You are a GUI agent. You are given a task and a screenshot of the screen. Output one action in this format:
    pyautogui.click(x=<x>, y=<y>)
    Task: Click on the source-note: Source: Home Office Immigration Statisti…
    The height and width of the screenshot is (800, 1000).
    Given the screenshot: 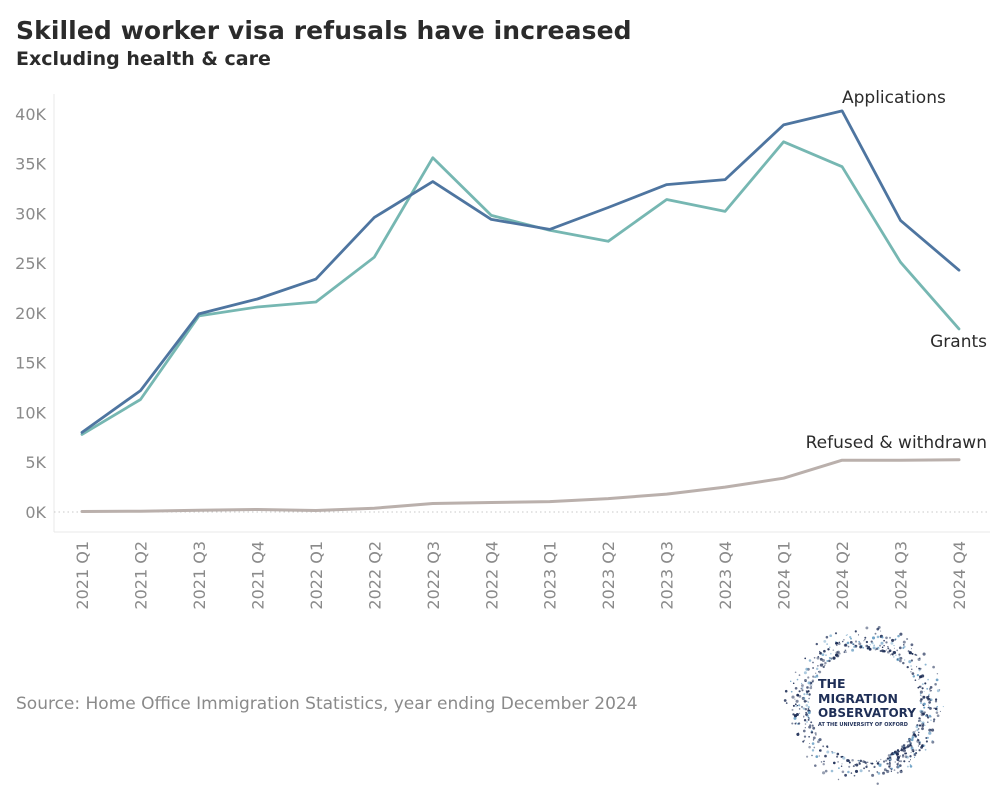 What is the action you would take?
    pyautogui.click(x=327, y=704)
    